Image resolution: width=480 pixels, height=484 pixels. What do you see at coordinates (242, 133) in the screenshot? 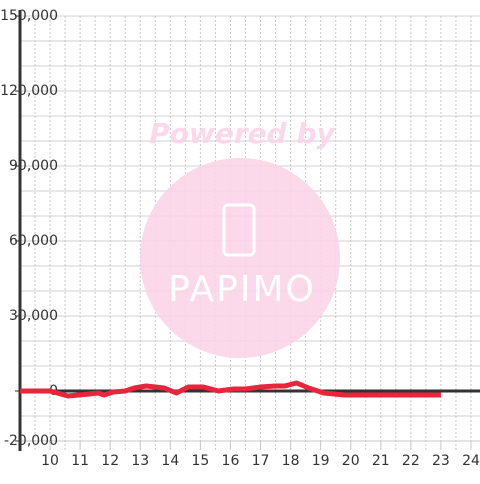
I see `watermark-title: Powered by` at bounding box center [242, 133].